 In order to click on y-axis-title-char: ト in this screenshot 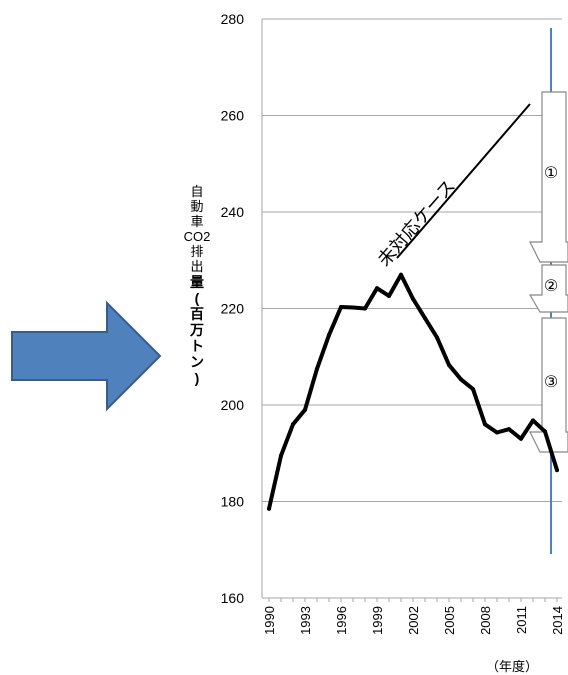, I will do `click(197, 346)`.